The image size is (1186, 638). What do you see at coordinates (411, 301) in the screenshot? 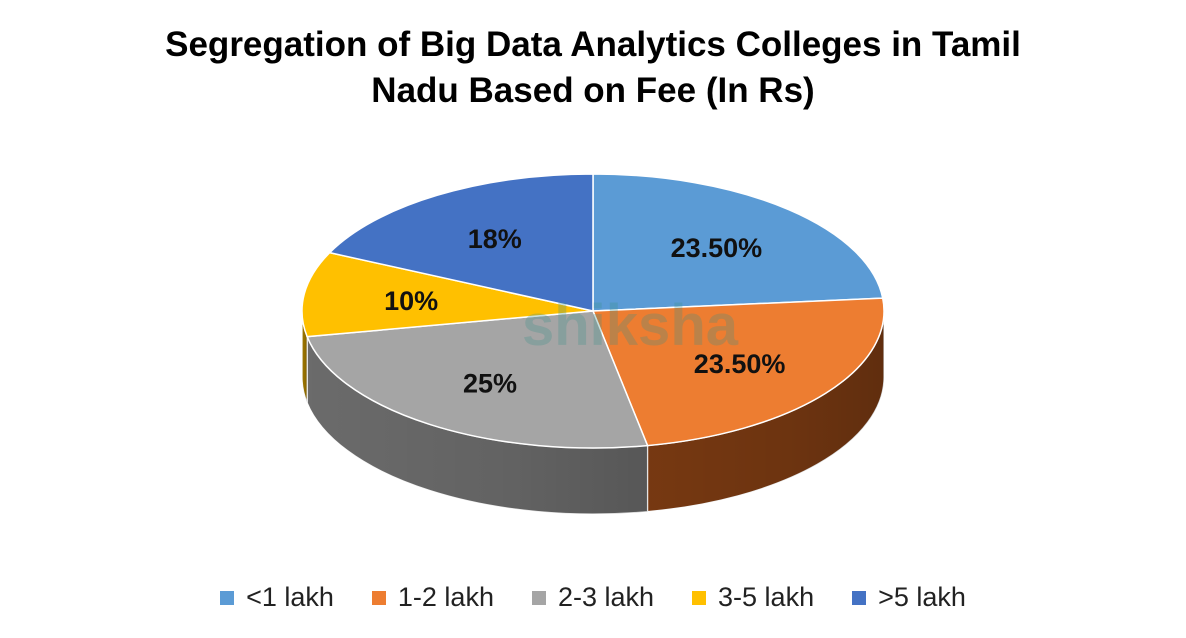
I see `pie-data-label-3: 10%` at bounding box center [411, 301].